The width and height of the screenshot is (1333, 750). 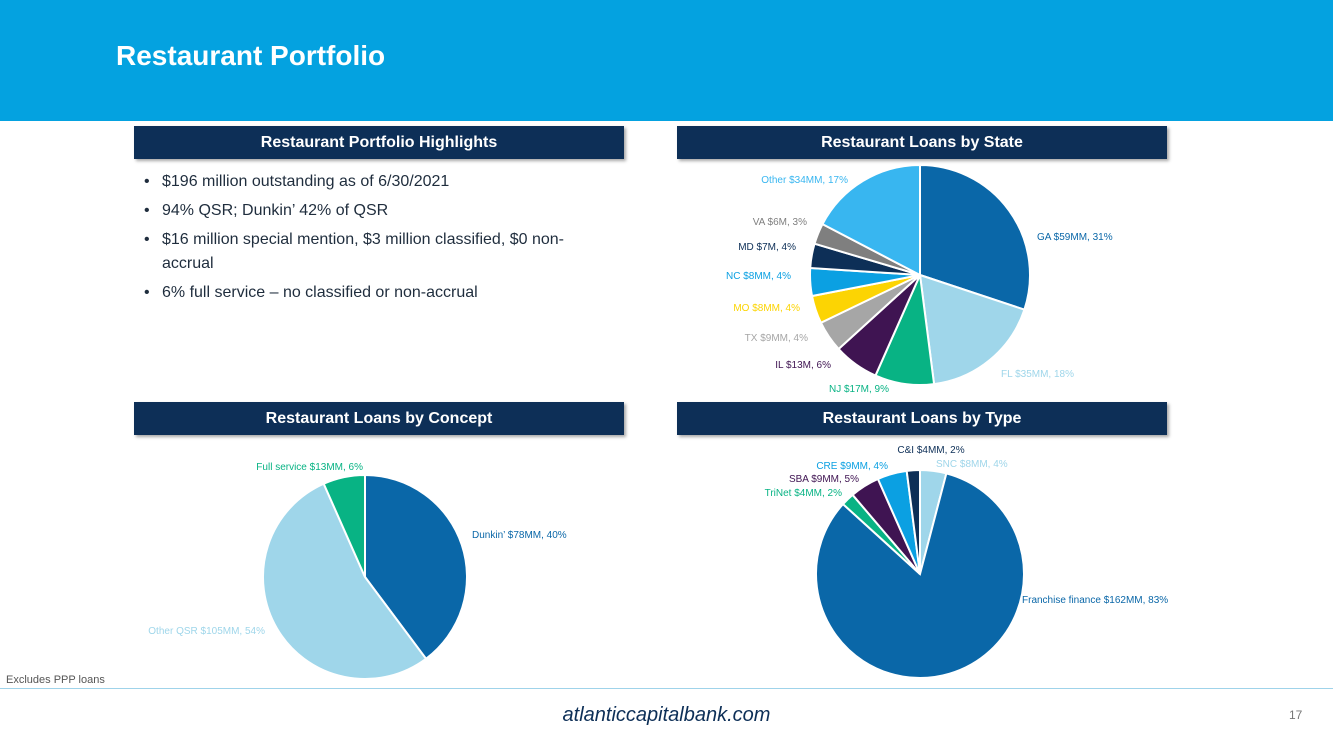 I want to click on data-label-fl-0: FL $35MM, 18%, so click(x=1037, y=374).